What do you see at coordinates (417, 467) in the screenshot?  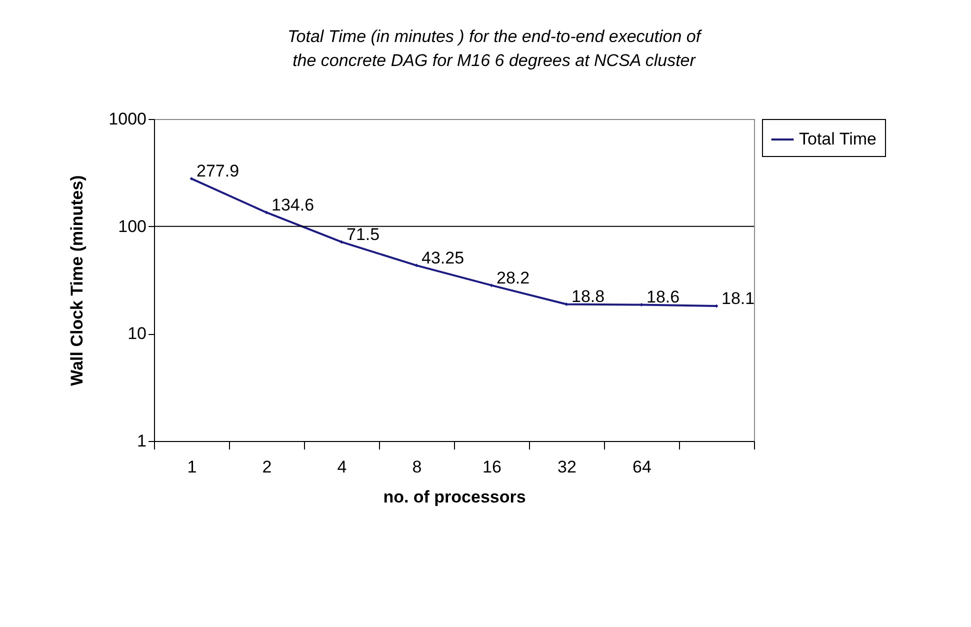 I see `x-tick-label: 8` at bounding box center [417, 467].